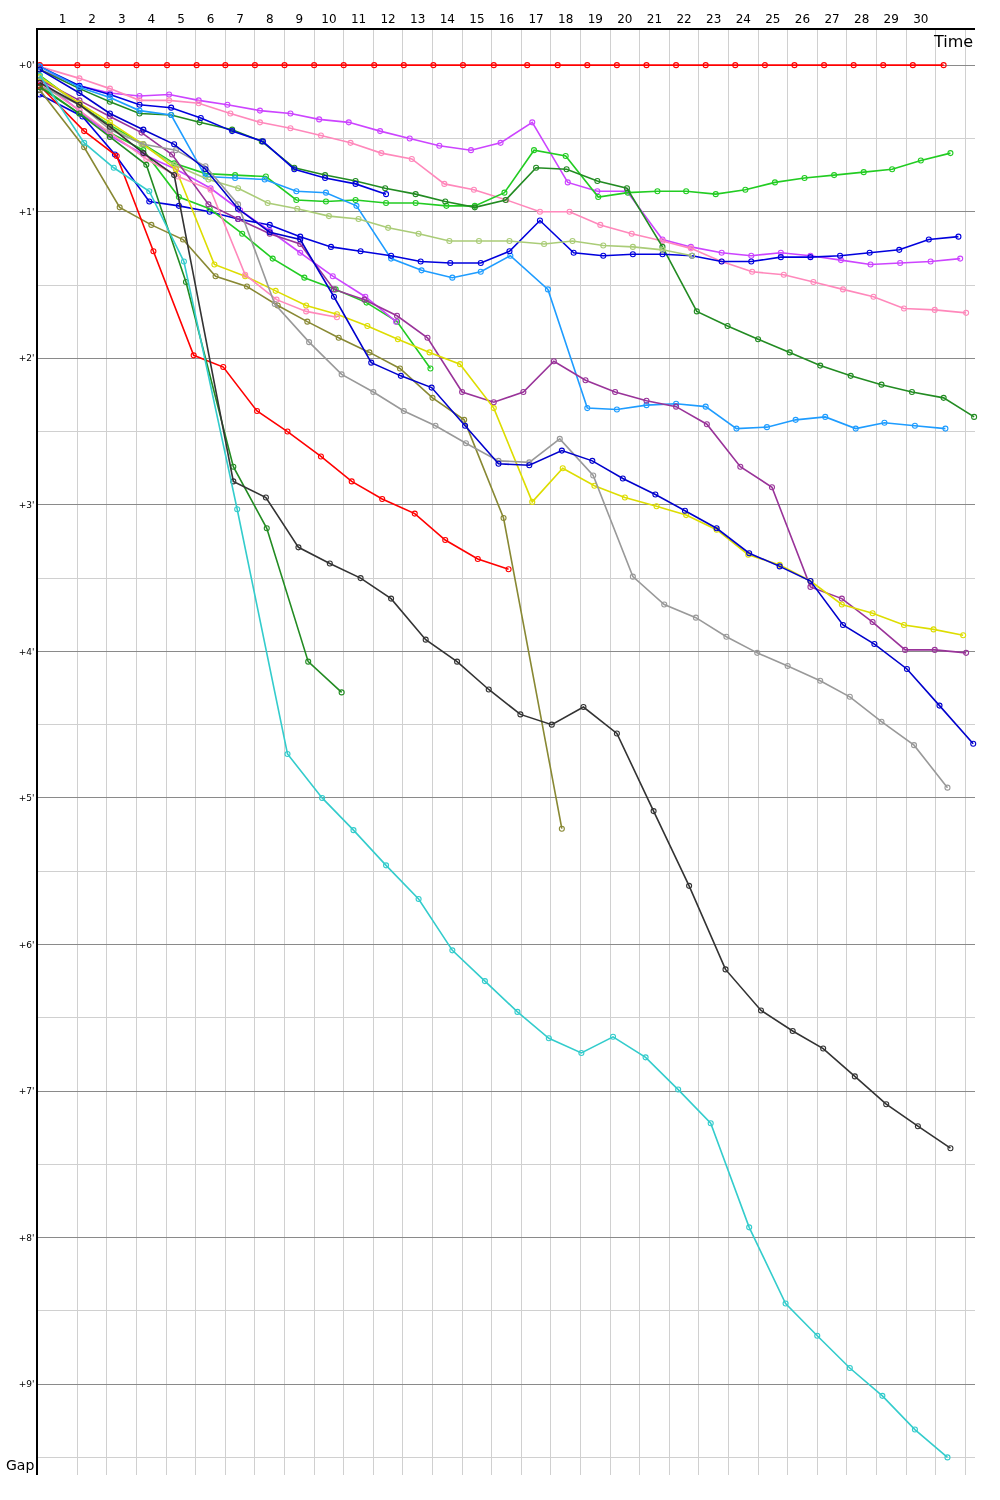  What do you see at coordinates (20, 1465) in the screenshot?
I see `y-axis-title: Gap` at bounding box center [20, 1465].